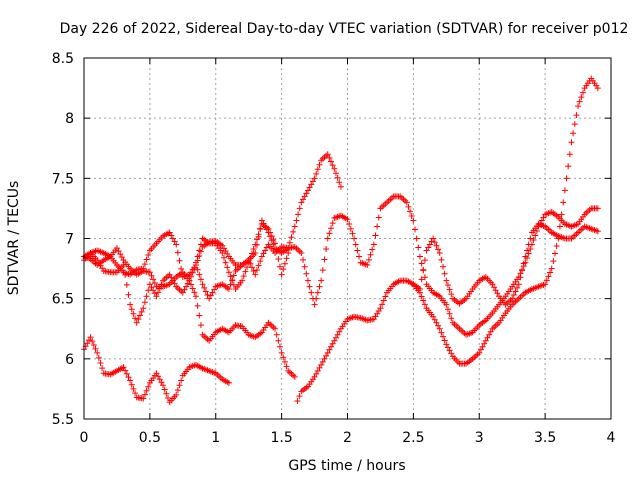 The width and height of the screenshot is (640, 480). What do you see at coordinates (84, 438) in the screenshot?
I see `x-tick-label: 0` at bounding box center [84, 438].